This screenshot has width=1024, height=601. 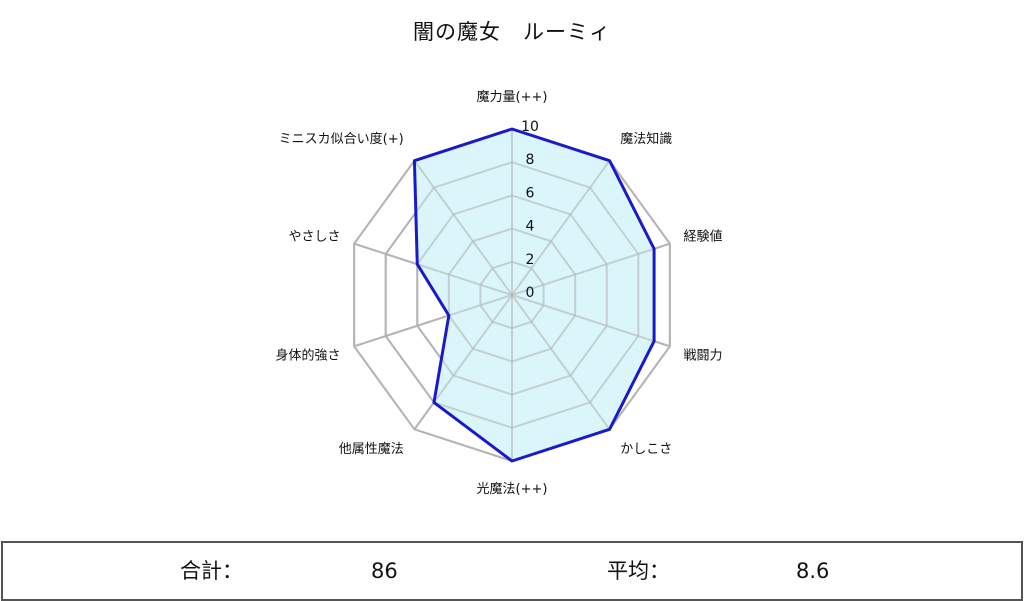 I want to click on tick-label-10: 10, so click(x=530, y=127).